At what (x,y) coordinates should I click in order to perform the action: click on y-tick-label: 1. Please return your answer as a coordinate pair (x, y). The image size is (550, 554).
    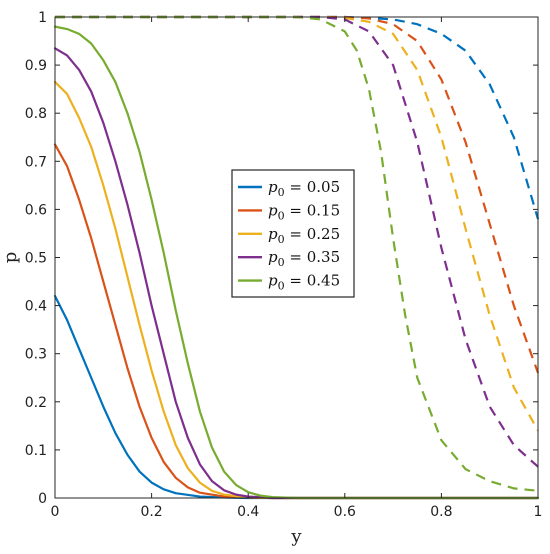
    Looking at the image, I should click on (42, 18).